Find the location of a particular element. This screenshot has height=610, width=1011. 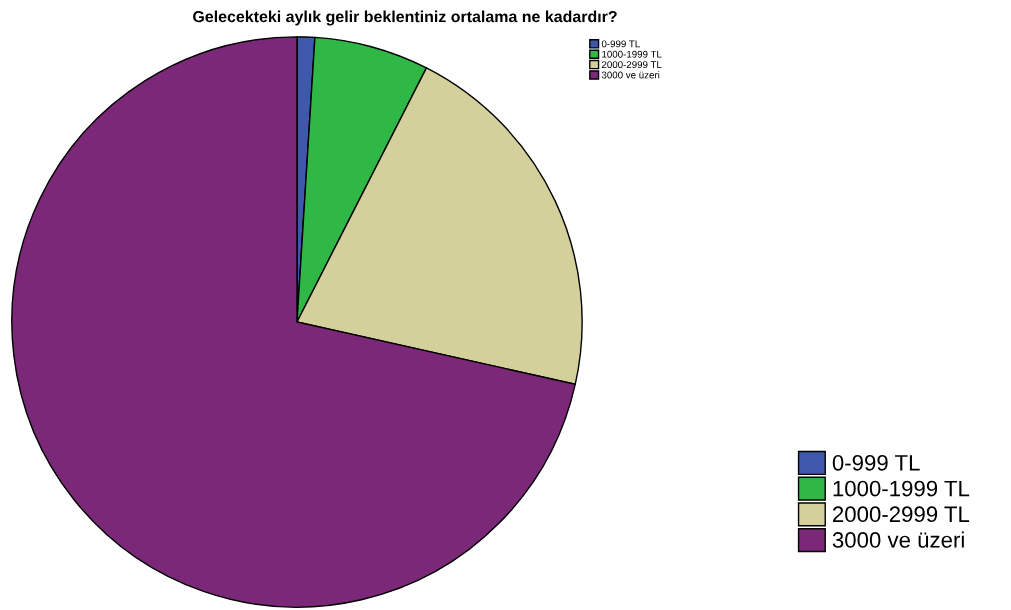

legend-label: 1000-1999 TL is located at coordinates (632, 54).